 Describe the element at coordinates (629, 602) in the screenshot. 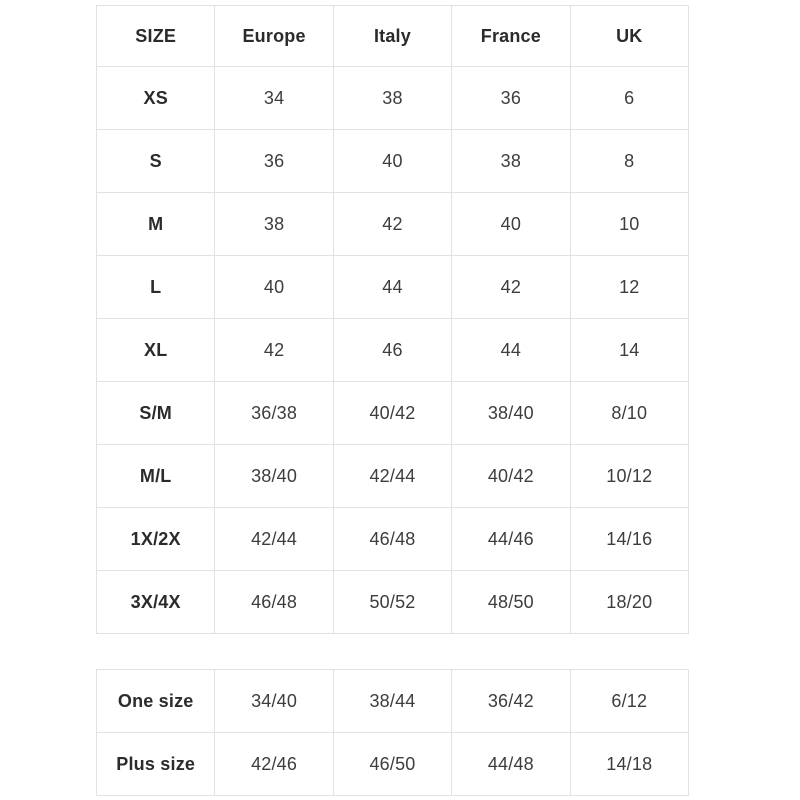

I see `size-value-cell: 18/20` at that location.